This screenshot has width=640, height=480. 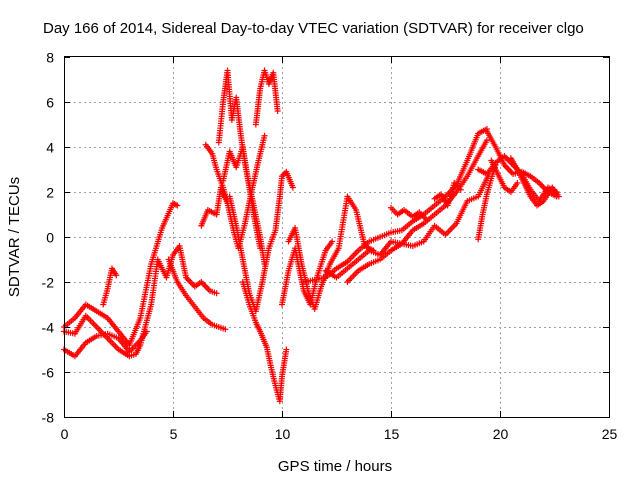 What do you see at coordinates (610, 434) in the screenshot?
I see `x-tick-label: 25` at bounding box center [610, 434].